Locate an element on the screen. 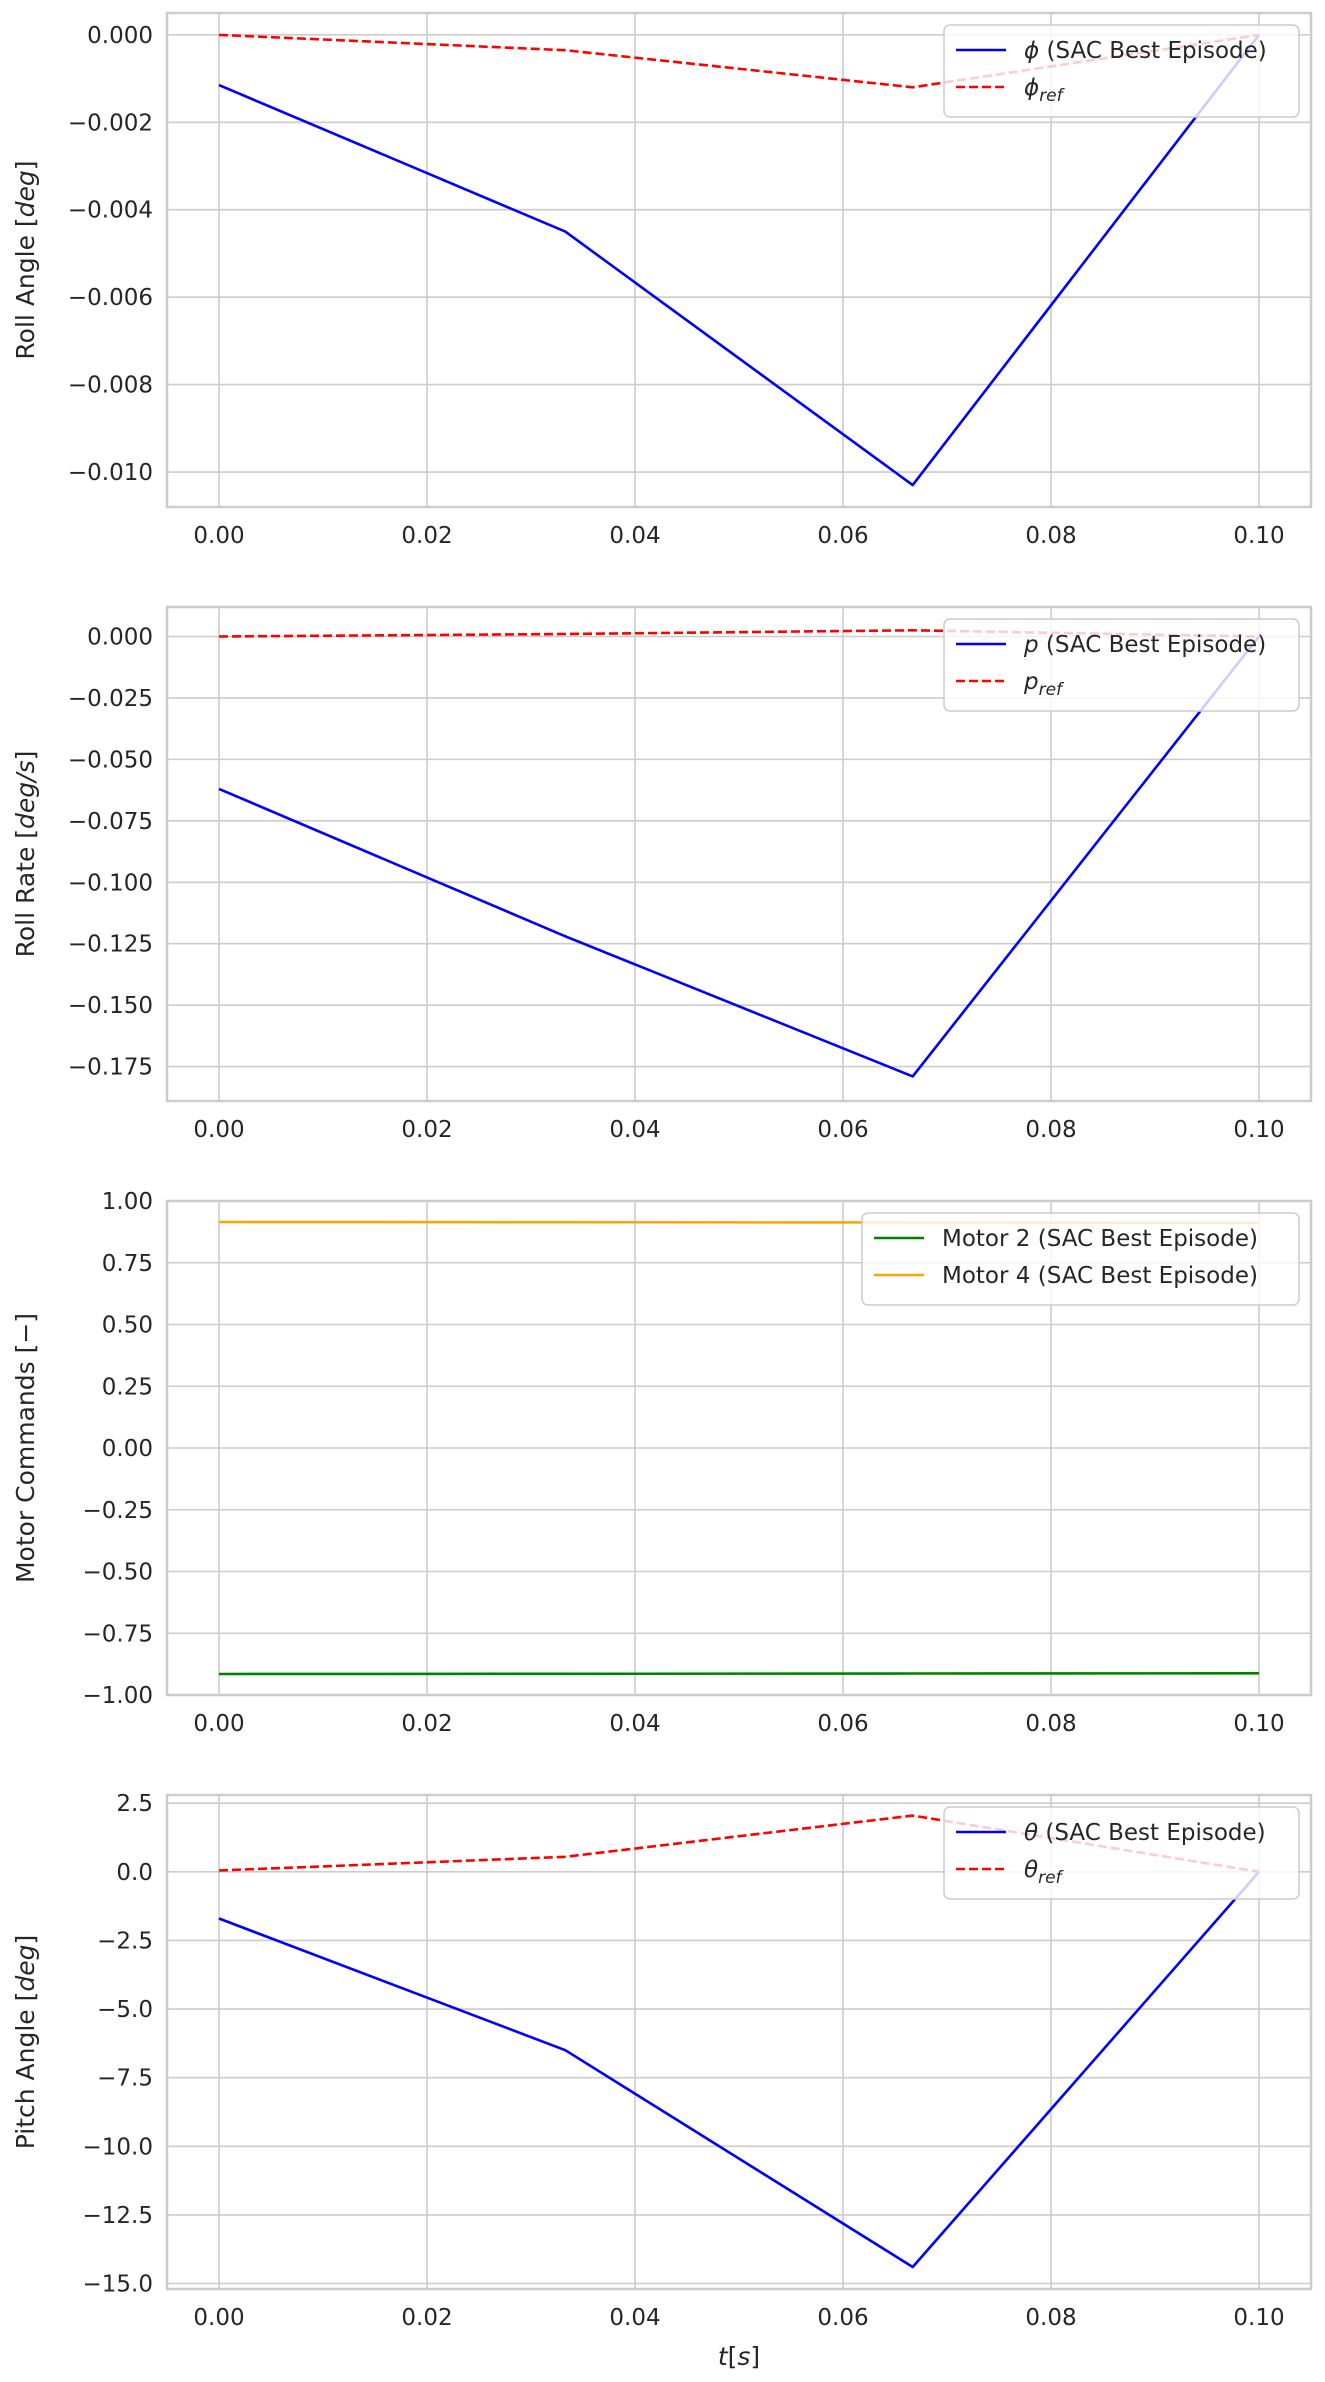  y-tick-label: 0.75 is located at coordinates (127, 1264).